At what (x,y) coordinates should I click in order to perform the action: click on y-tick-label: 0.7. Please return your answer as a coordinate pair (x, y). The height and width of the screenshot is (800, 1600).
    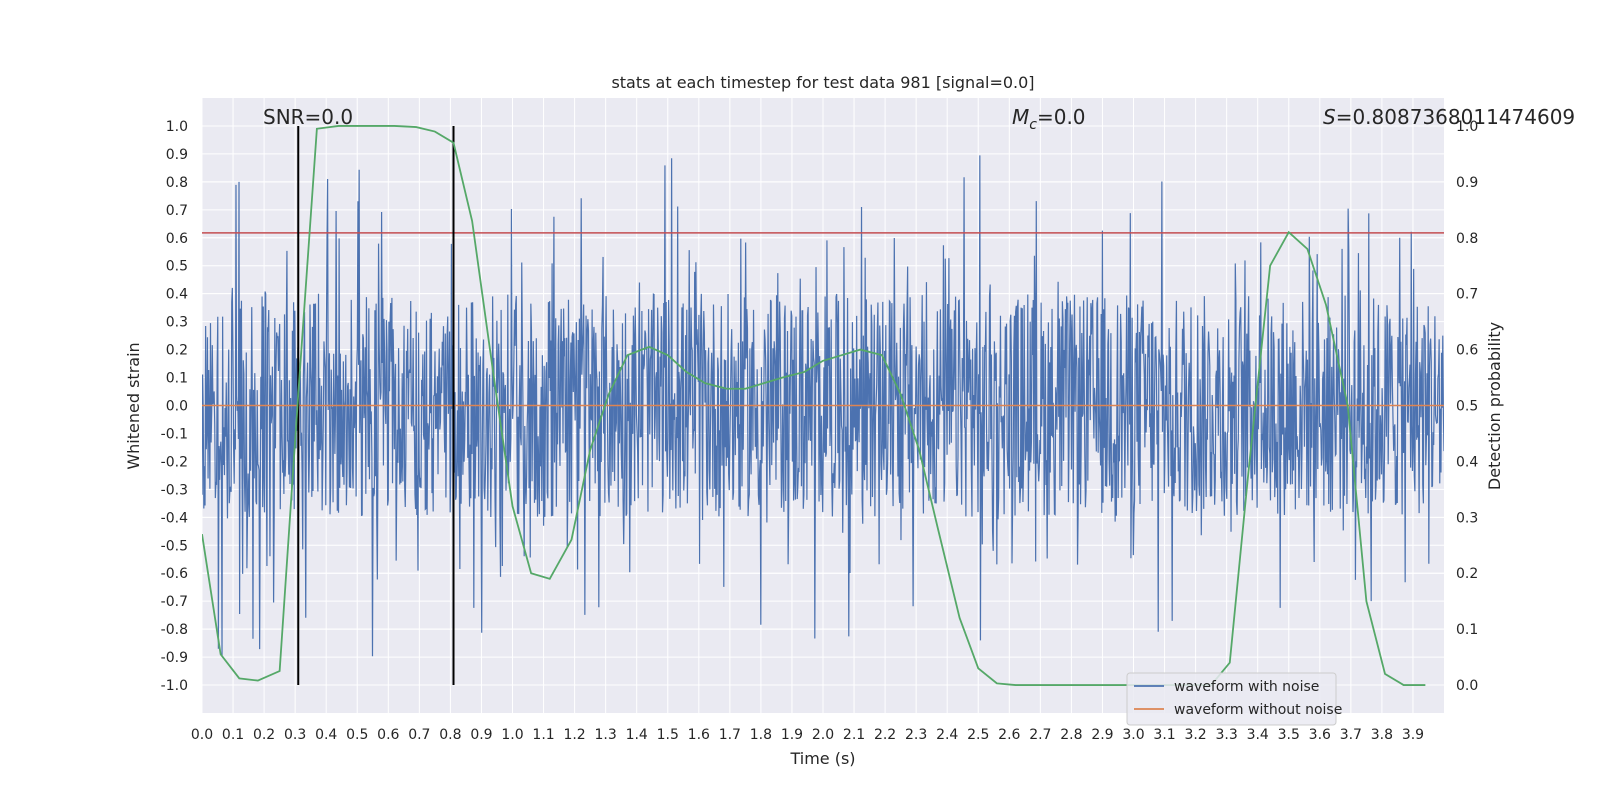
    Looking at the image, I should click on (177, 211).